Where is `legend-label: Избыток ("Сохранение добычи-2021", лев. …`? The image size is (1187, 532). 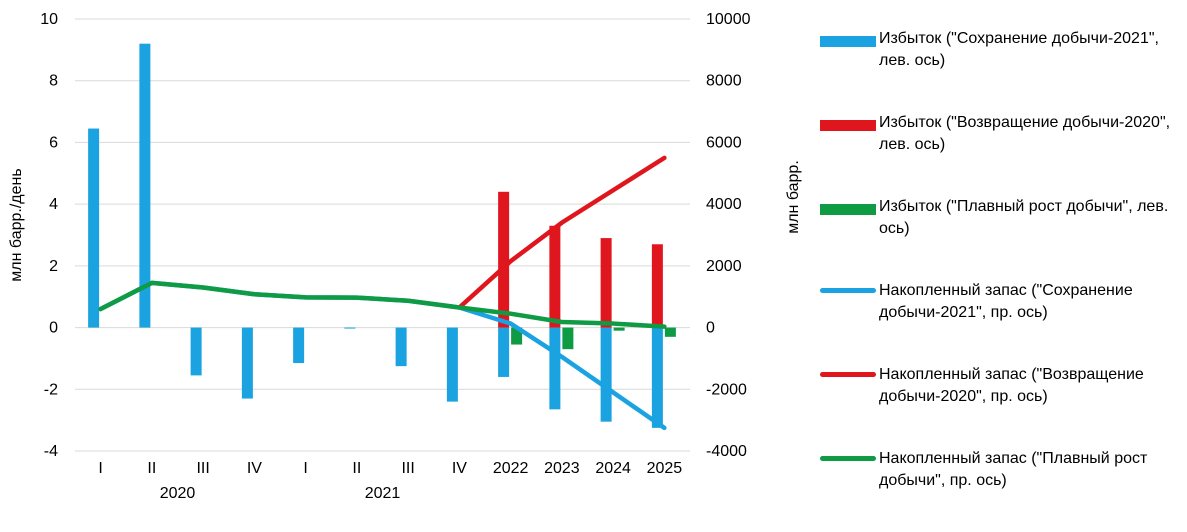 legend-label: Избыток ("Сохранение добычи-2021", лев. … is located at coordinates (1019, 49).